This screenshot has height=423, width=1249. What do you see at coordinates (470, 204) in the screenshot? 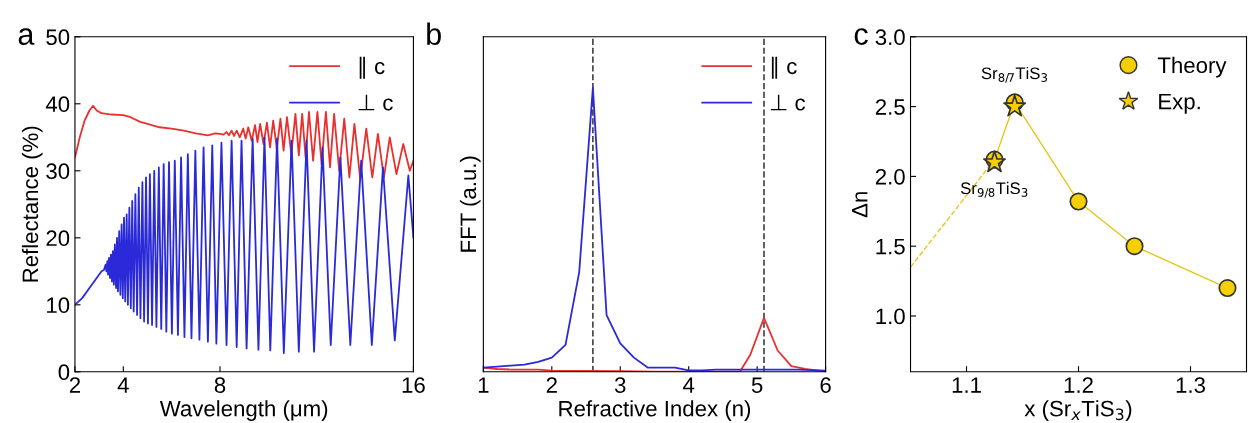
I see `y-axis-title: FFT (a.u.)` at bounding box center [470, 204].